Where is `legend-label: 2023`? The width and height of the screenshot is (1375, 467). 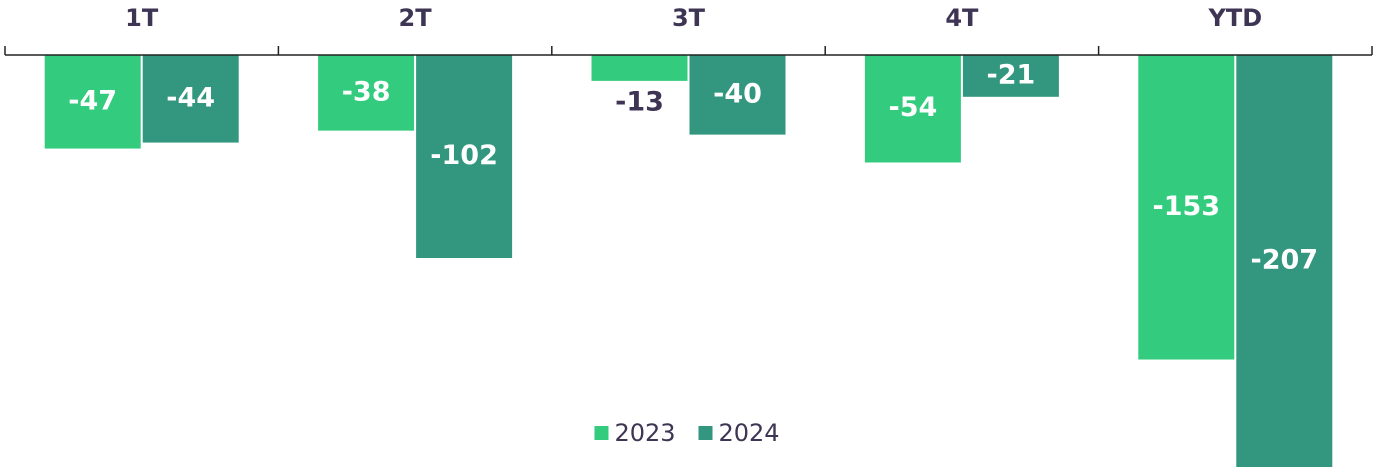
legend-label: 2023 is located at coordinates (645, 433).